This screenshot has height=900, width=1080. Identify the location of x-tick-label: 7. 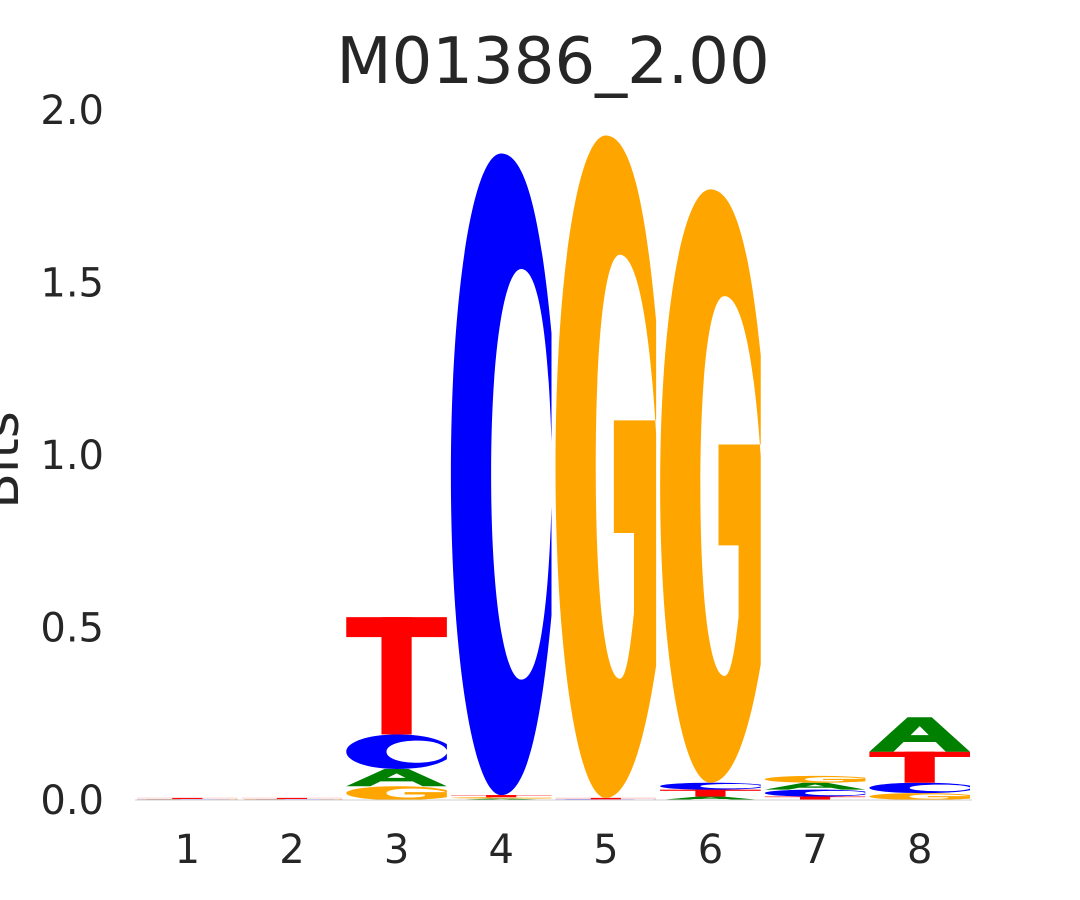
(814, 850).